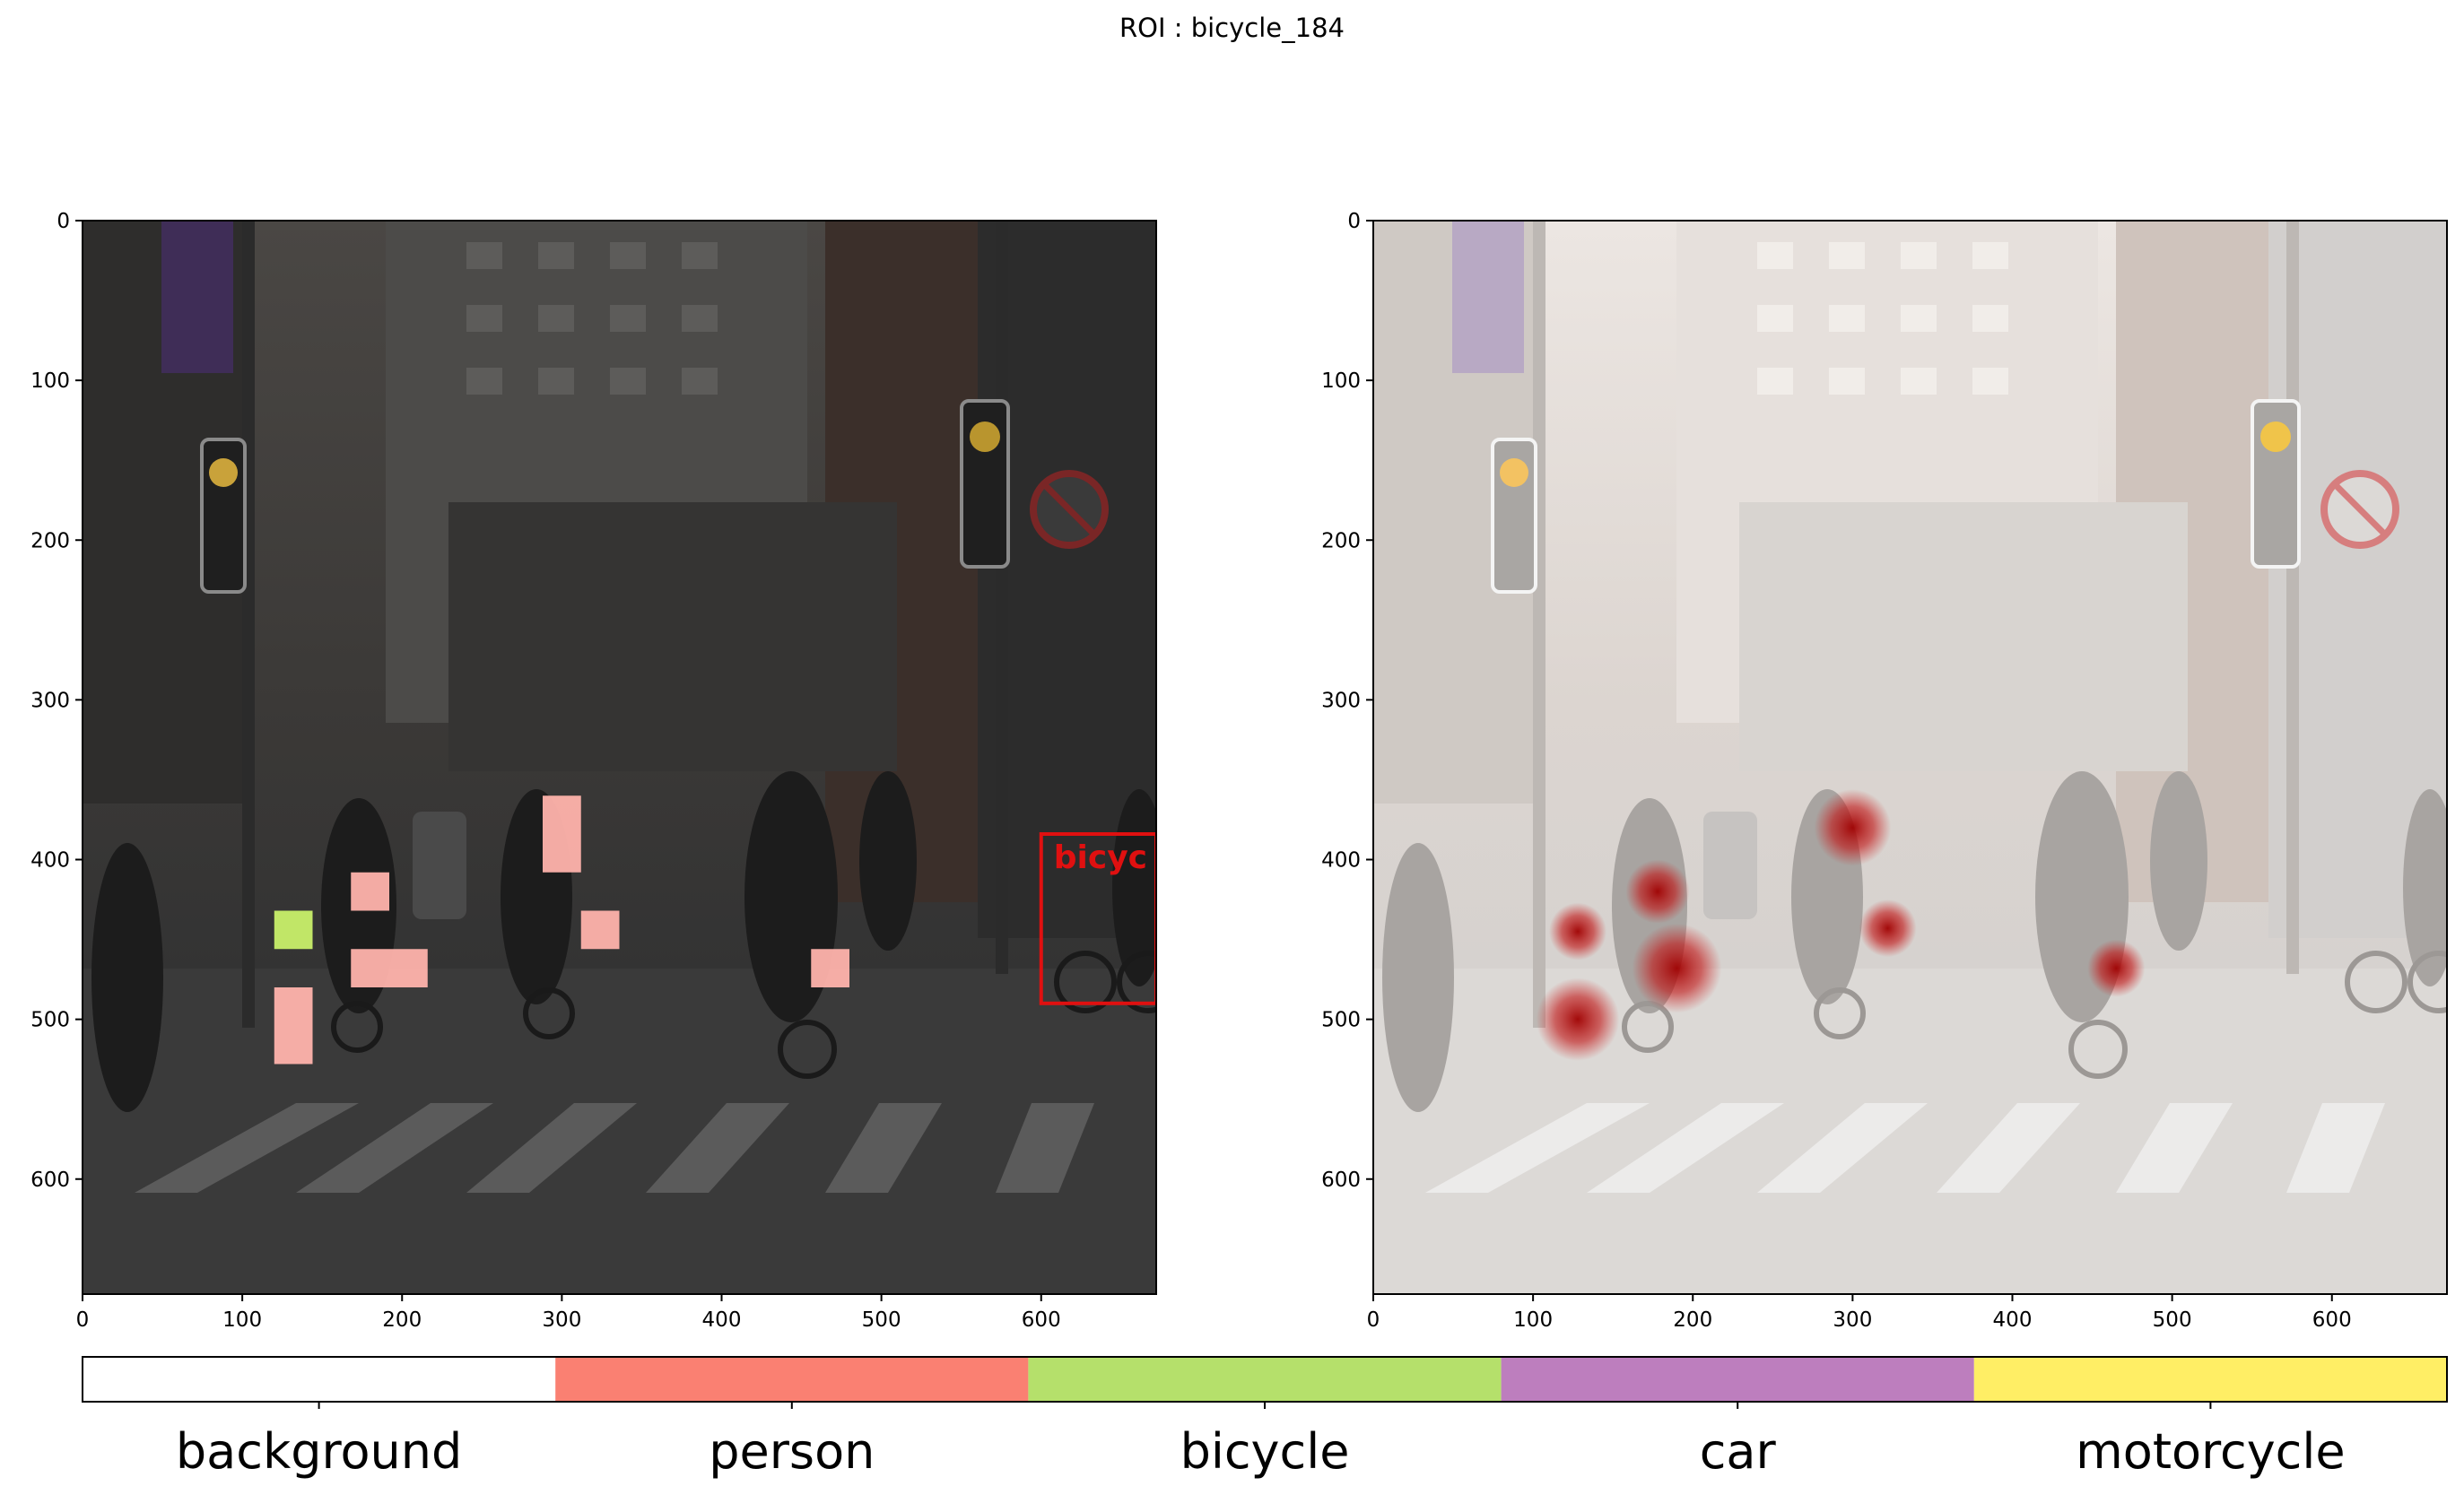 The image size is (2464, 1486). What do you see at coordinates (1100, 857) in the screenshot?
I see `roi-box-label: bicyc` at bounding box center [1100, 857].